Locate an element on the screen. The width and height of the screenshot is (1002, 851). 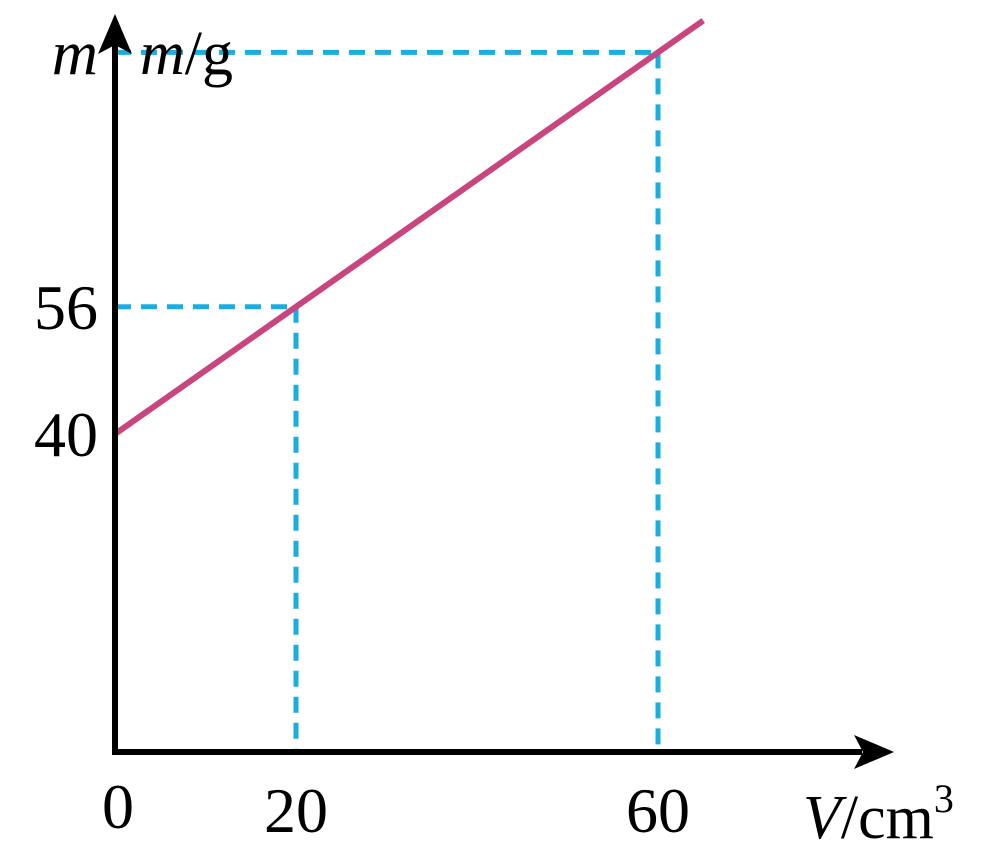
y-tick-label-1: 56 is located at coordinates (66, 307).